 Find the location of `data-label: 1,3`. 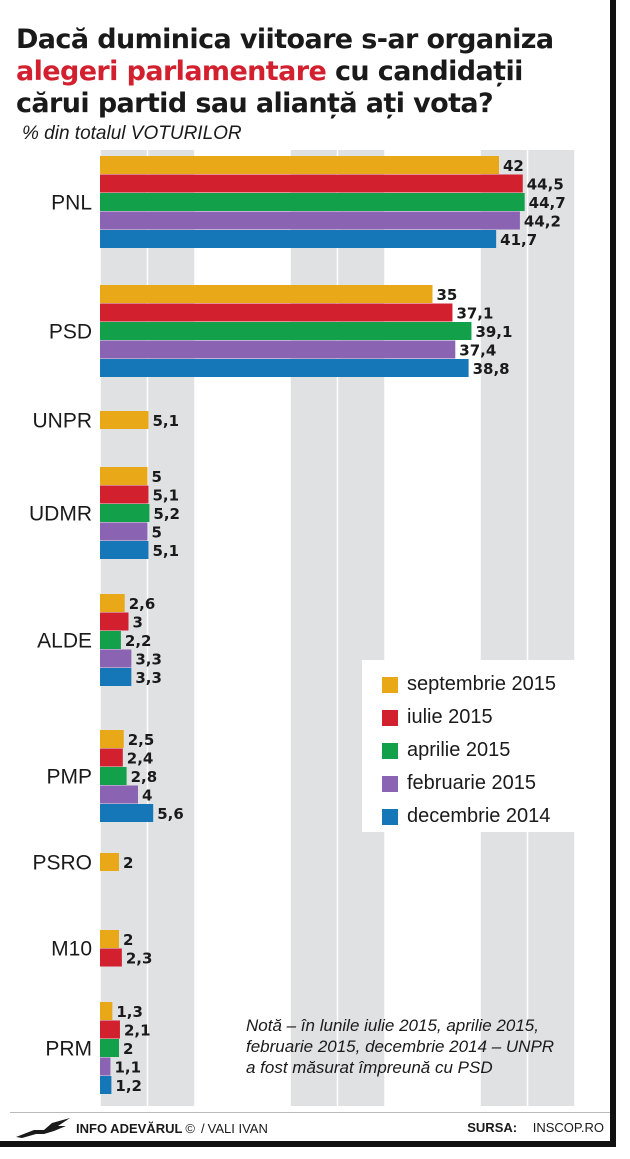

data-label: 1,3 is located at coordinates (129, 1012).